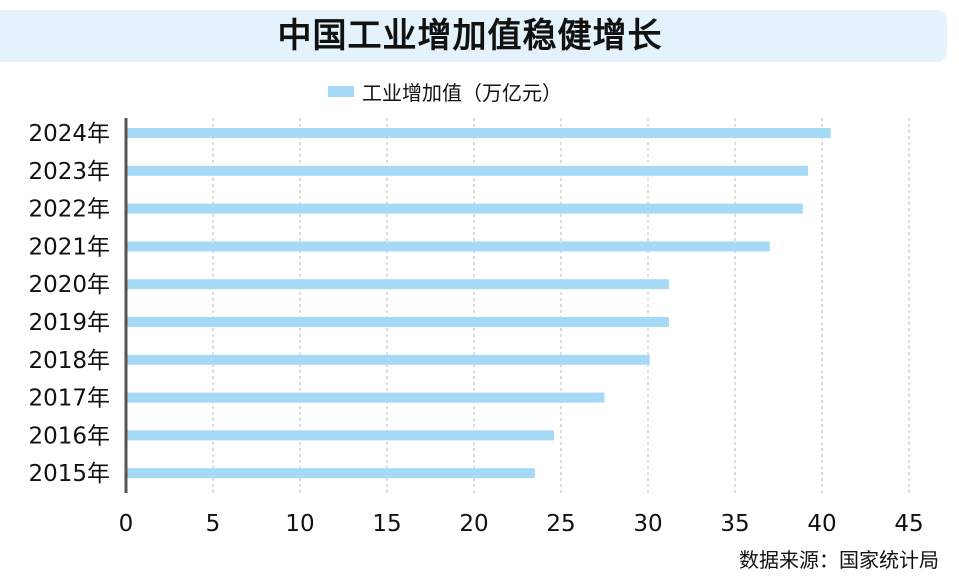 The image size is (959, 577). I want to click on bar-2017年, so click(365, 397).